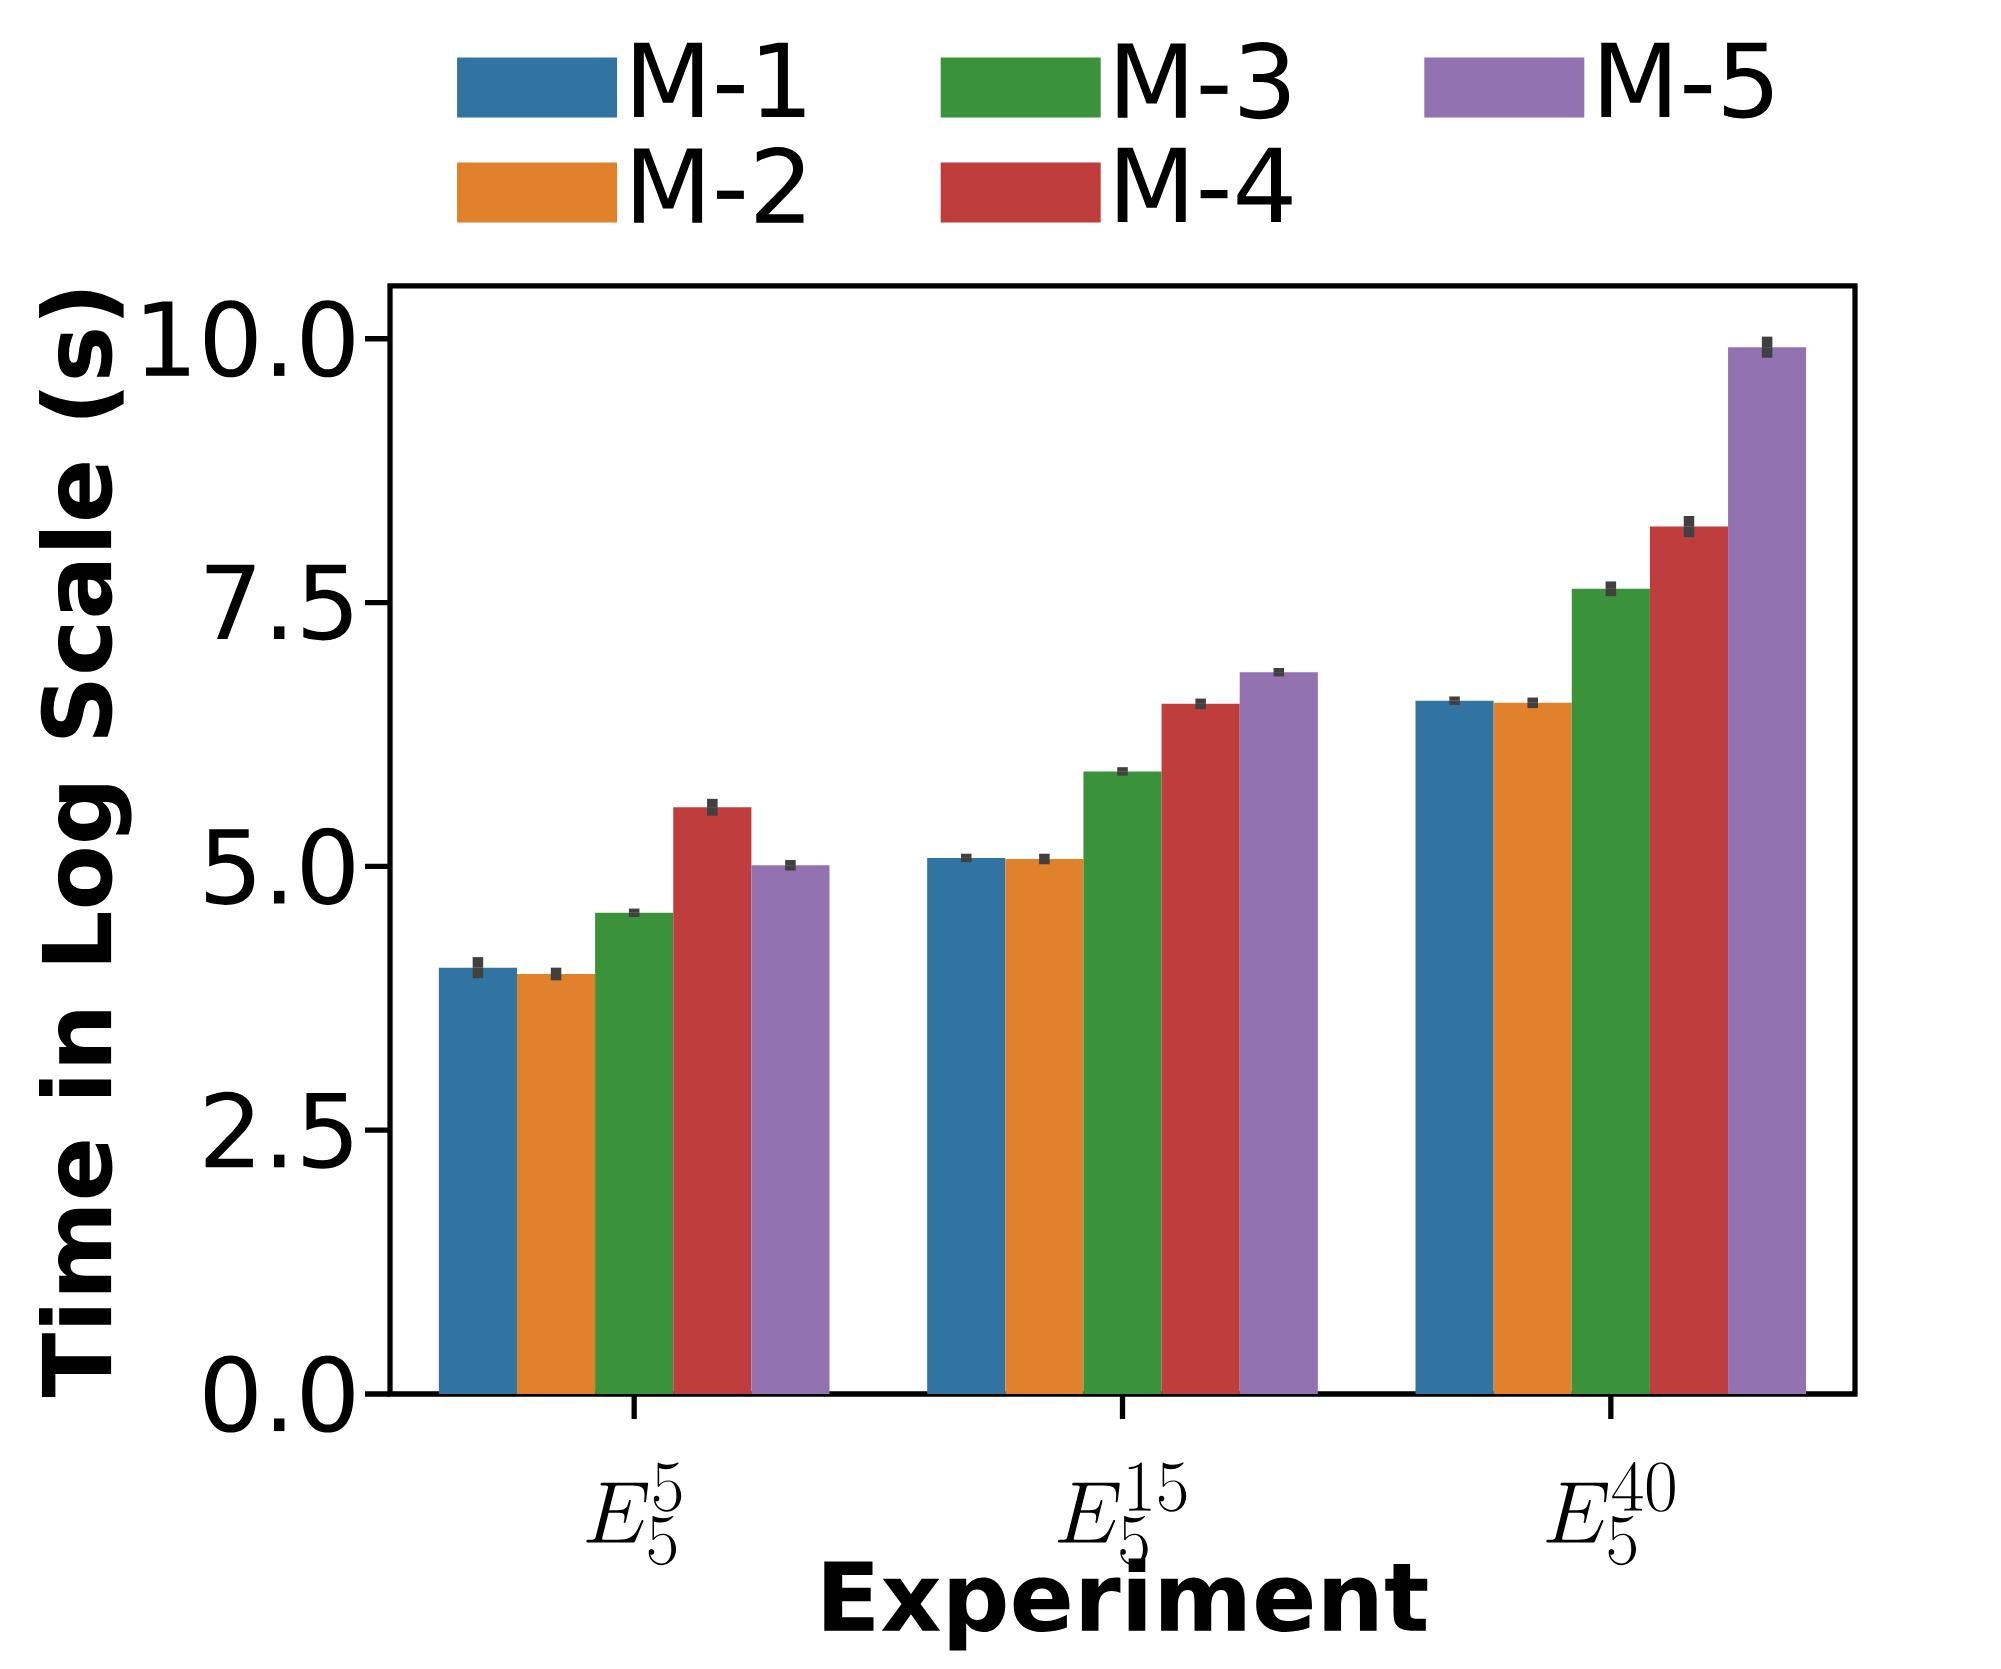 This screenshot has width=2001, height=1669. I want to click on y-tick-label: 7.5, so click(279, 602).